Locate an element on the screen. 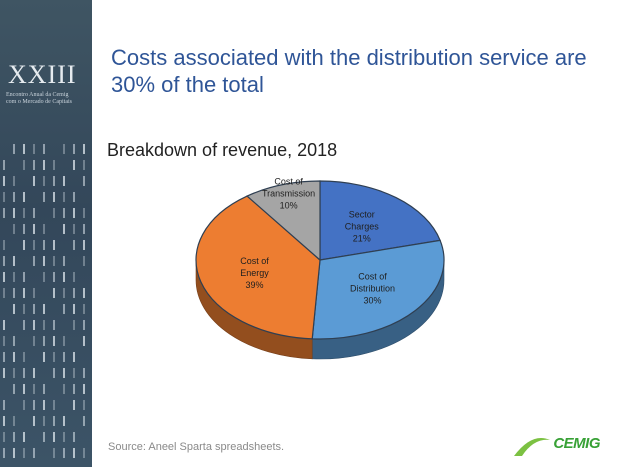  building-pattern is located at coordinates (44, 301).